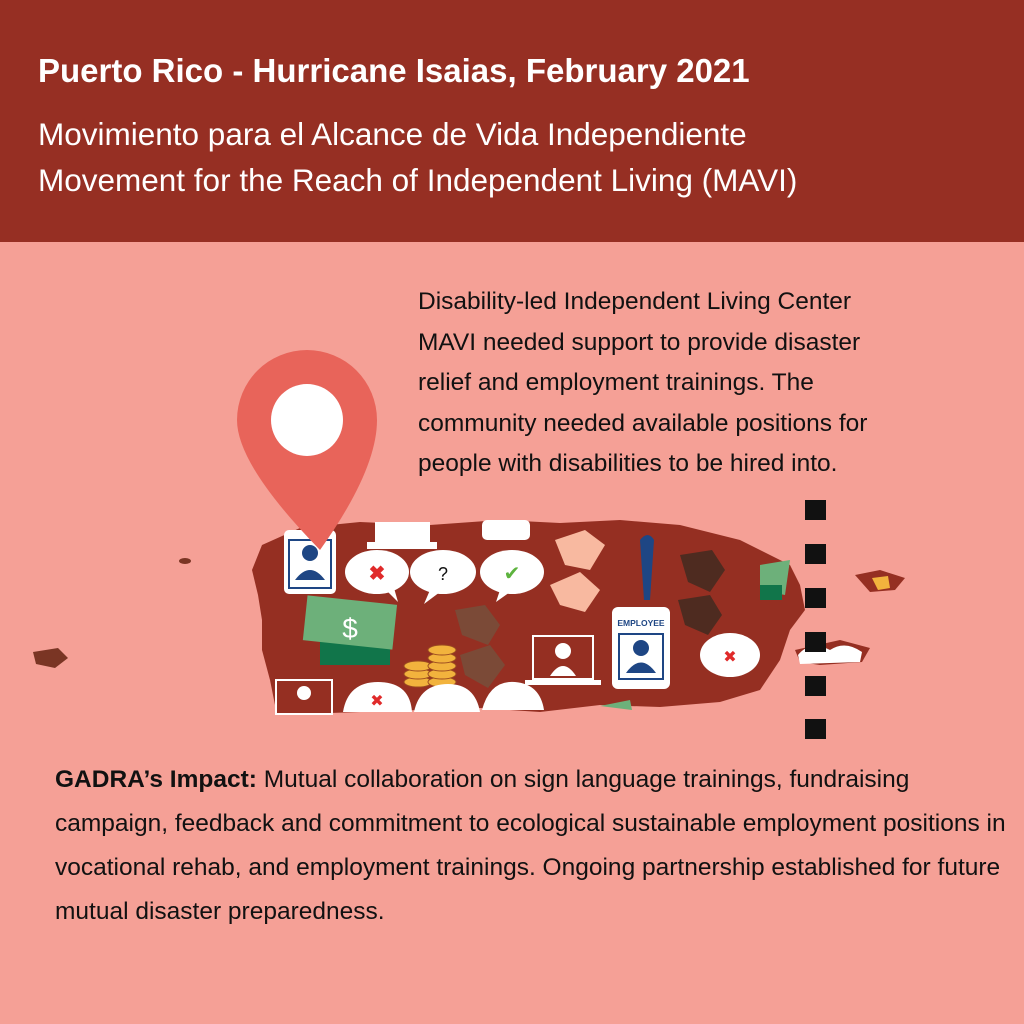  I want to click on speech-bubble-check-icon, so click(513, 695).